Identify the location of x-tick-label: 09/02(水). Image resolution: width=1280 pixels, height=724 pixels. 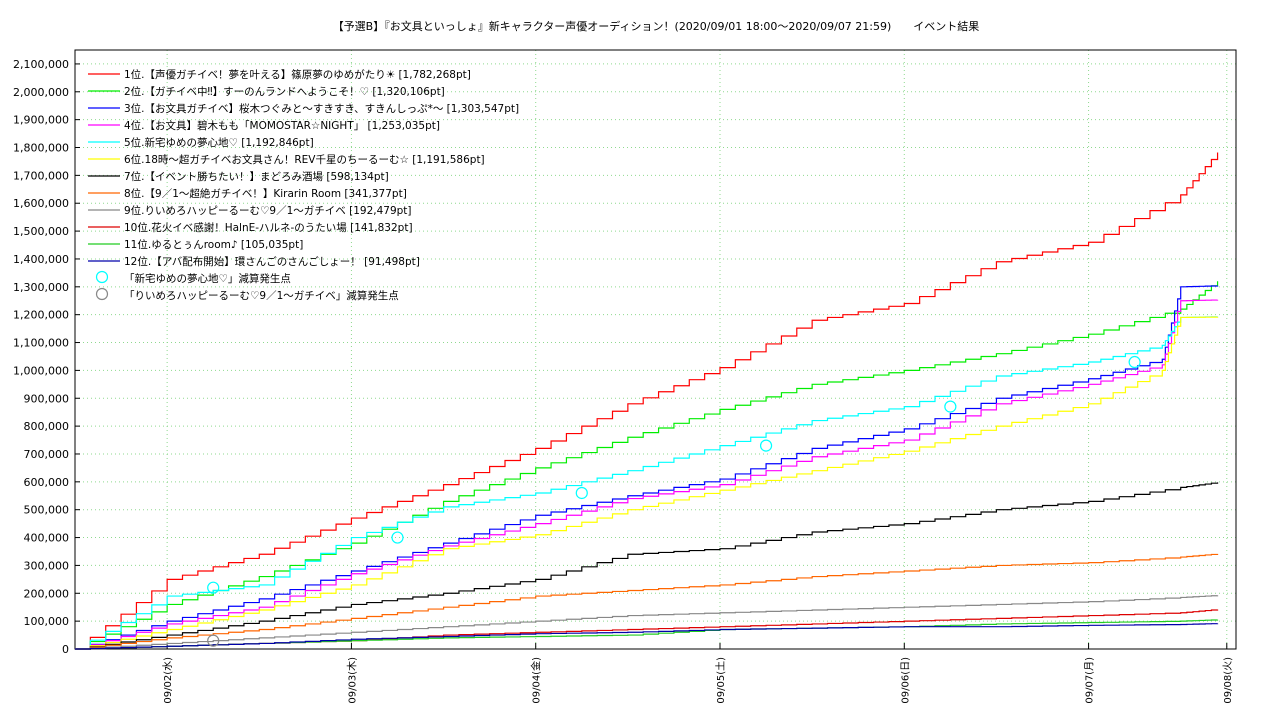
(168, 680).